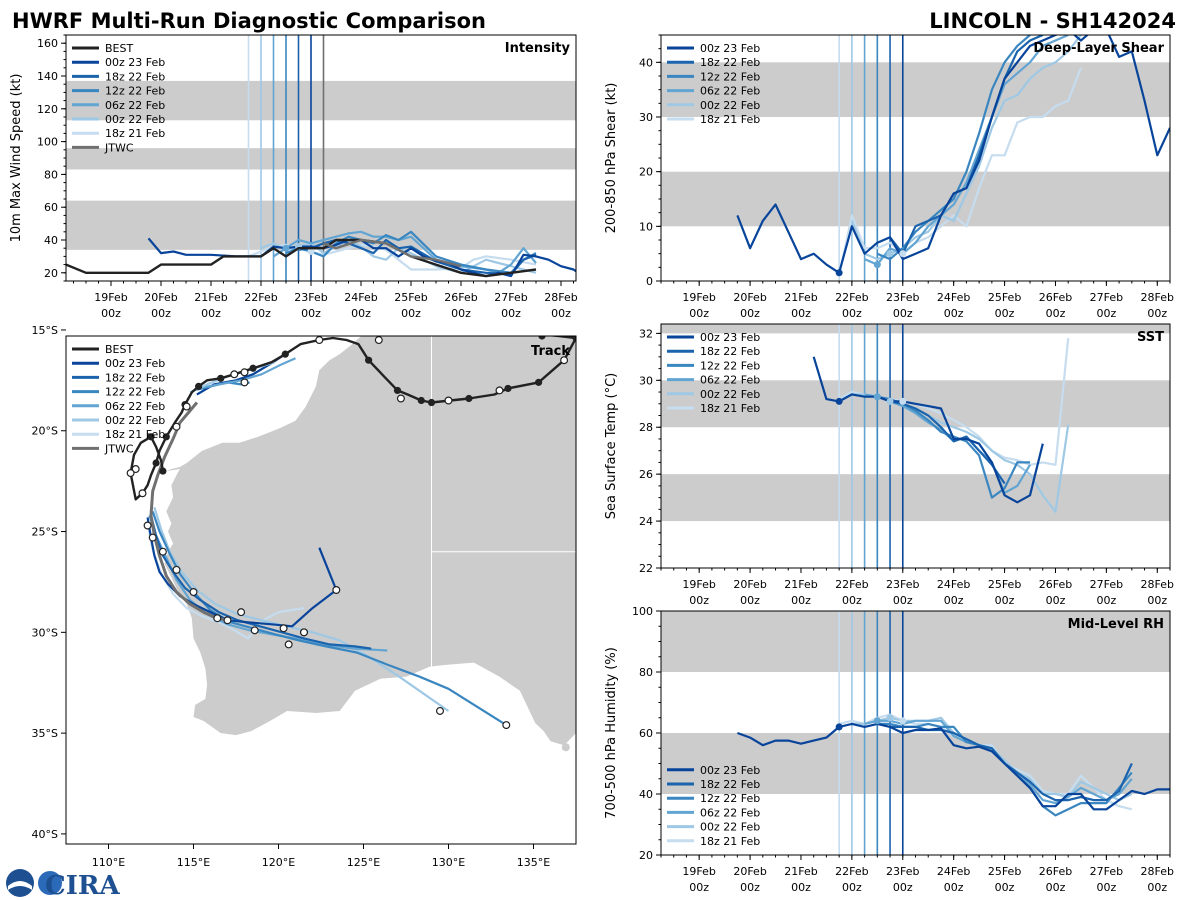  Describe the element at coordinates (1004, 871) in the screenshot. I see `rh-xtick-label: 25Feb` at that location.